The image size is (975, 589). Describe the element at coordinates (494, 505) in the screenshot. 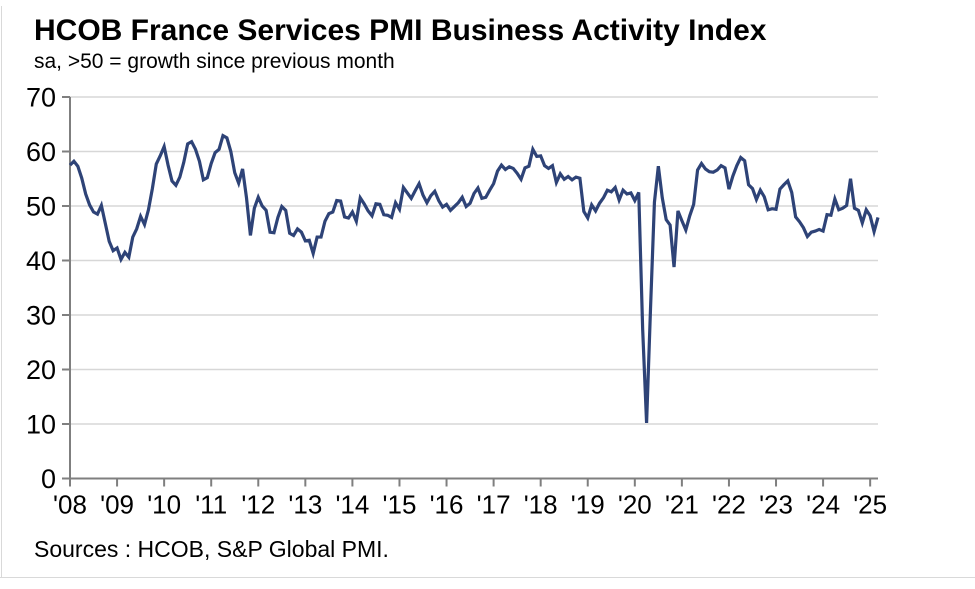

I see `x-tick-label-17: '17` at that location.